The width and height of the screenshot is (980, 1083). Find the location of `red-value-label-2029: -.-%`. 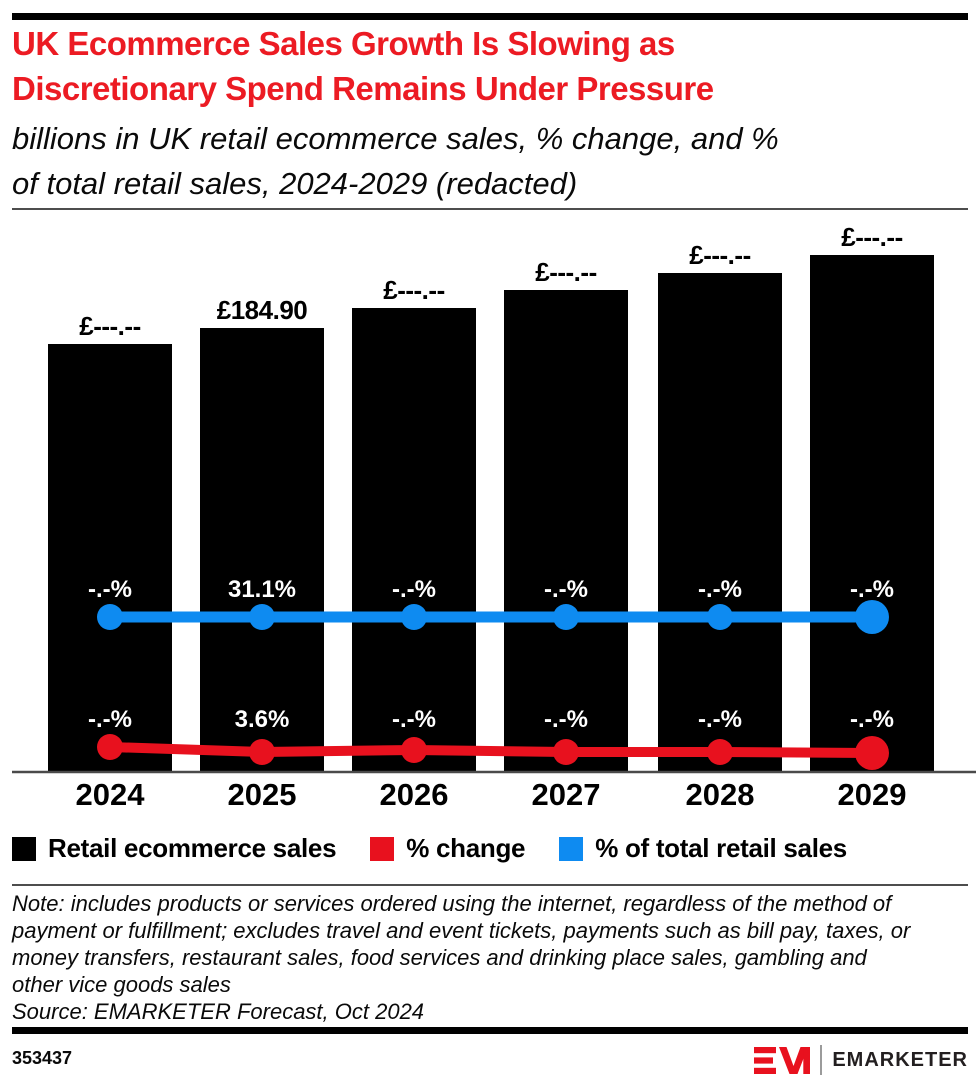

red-value-label-2029: -.-% is located at coordinates (872, 719).